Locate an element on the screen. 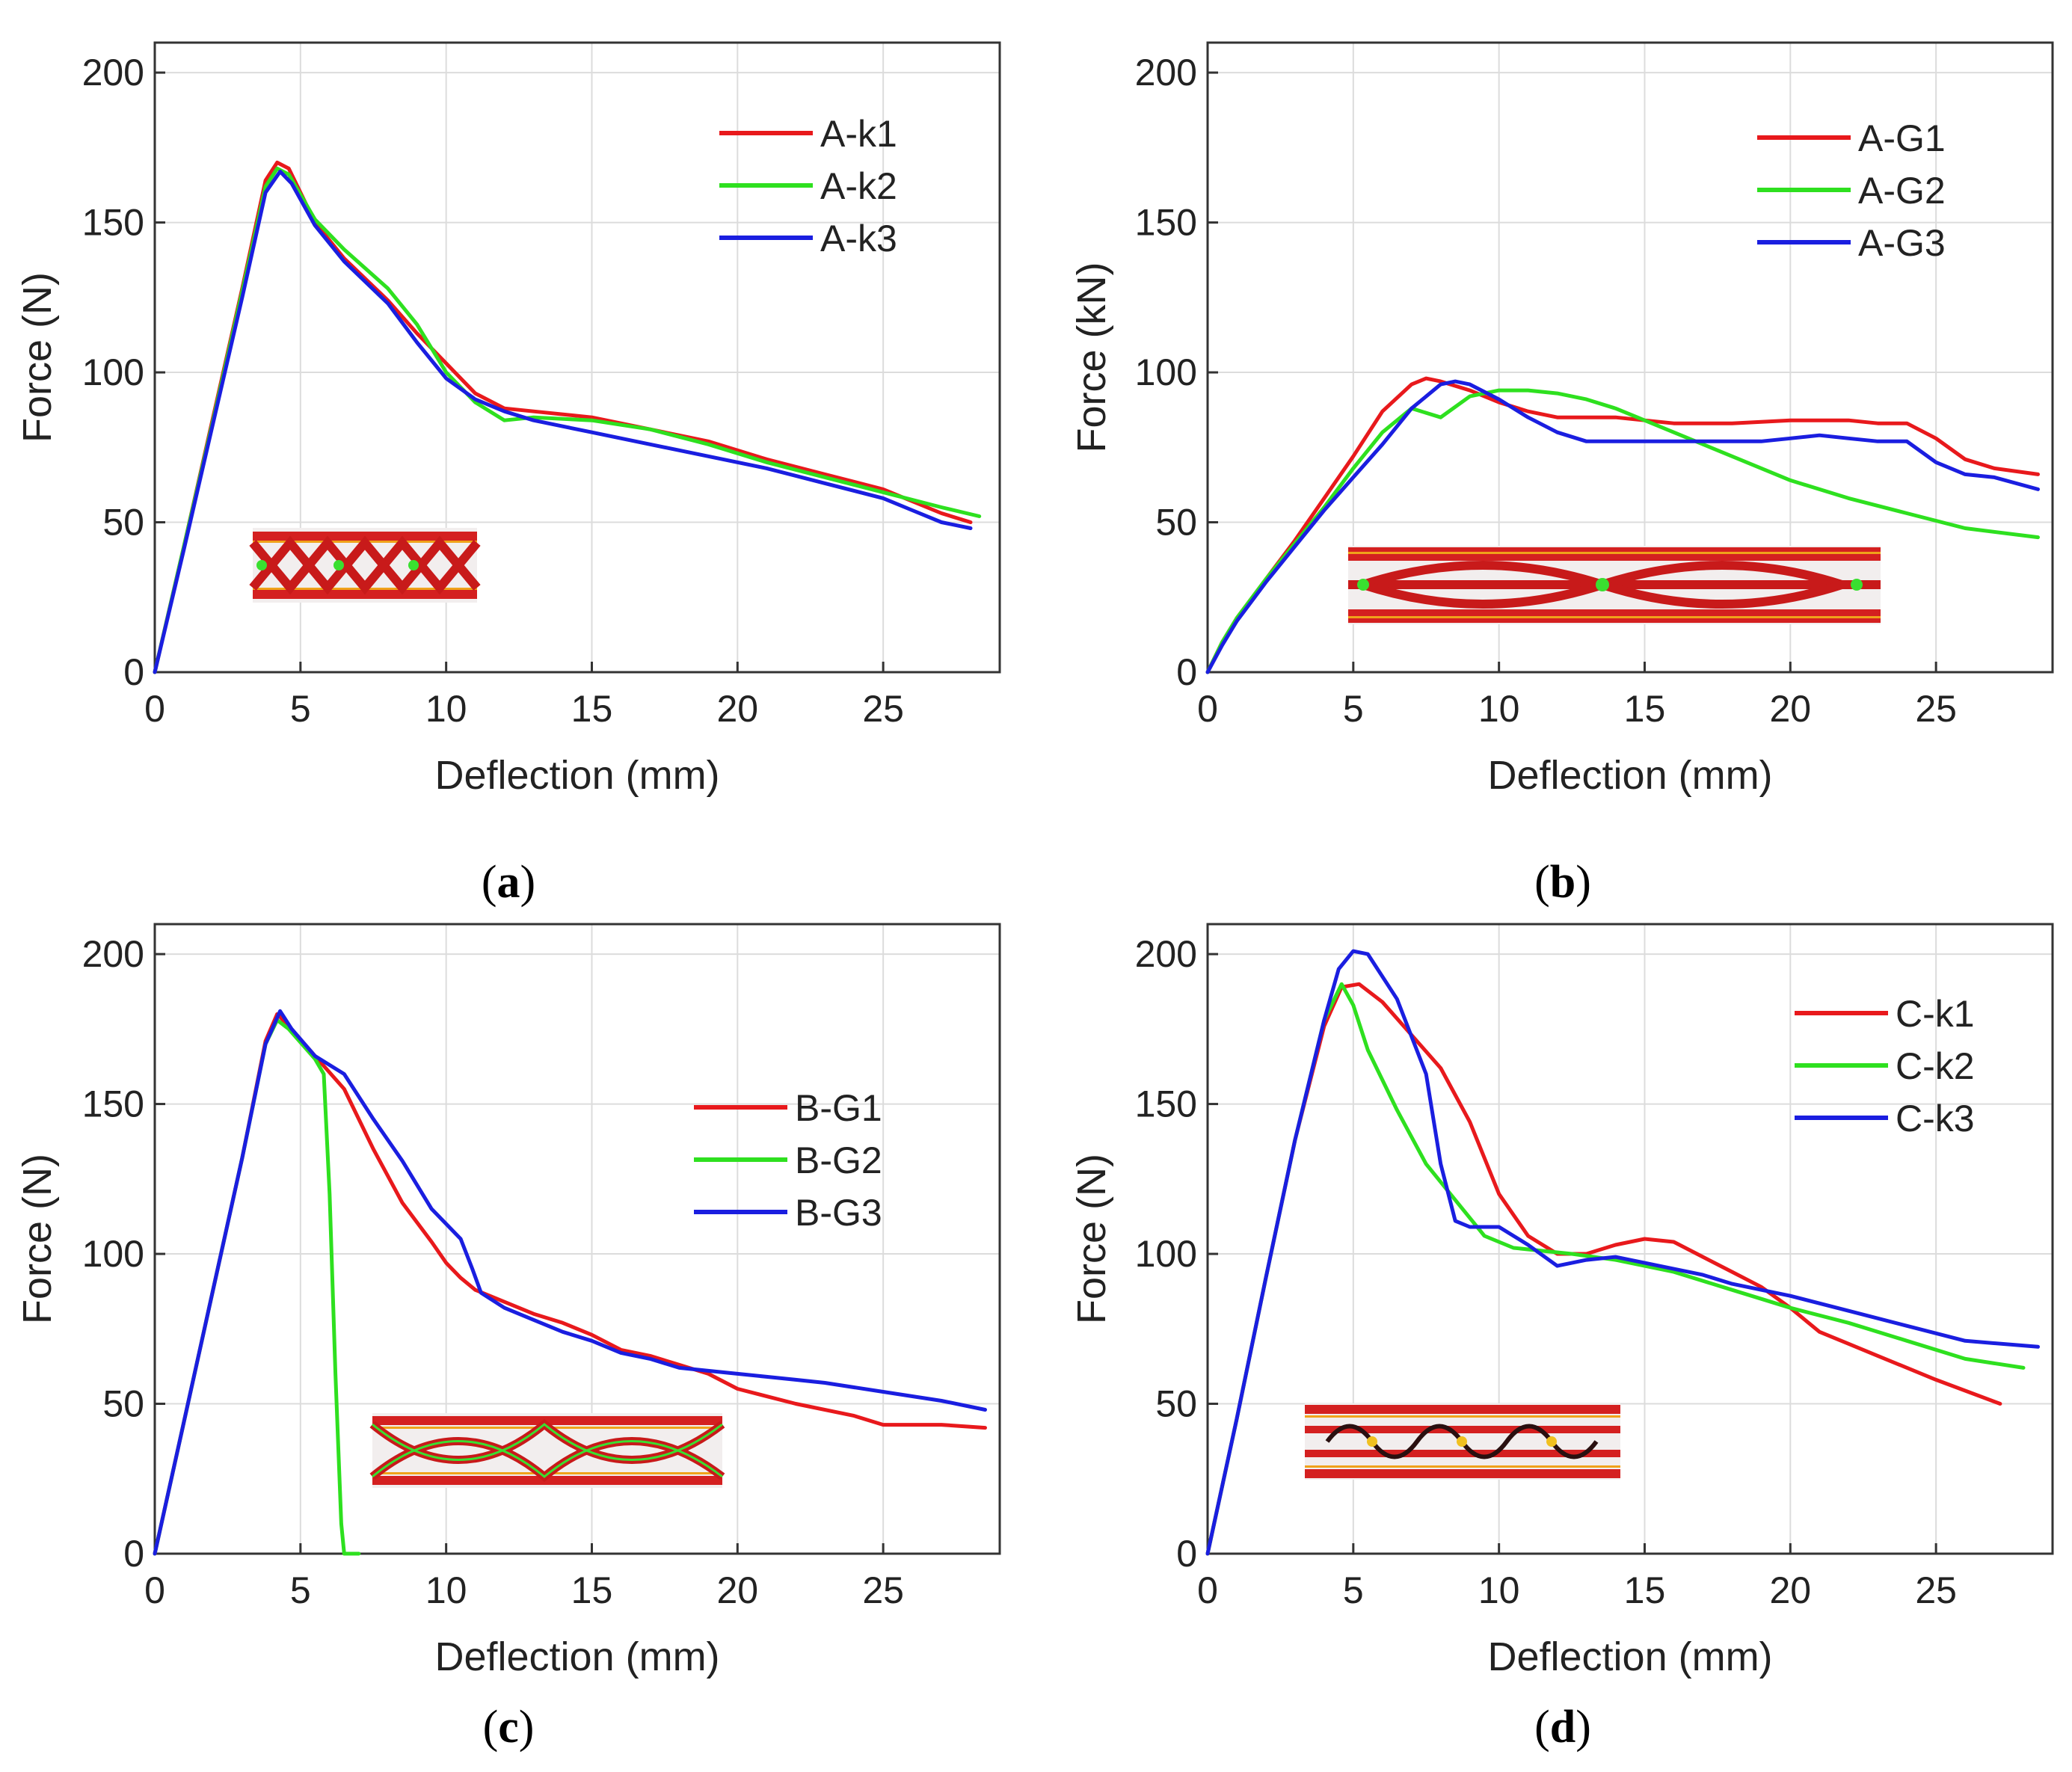 The image size is (2072, 1772). legend-label-a-k3: A-k3 is located at coordinates (858, 238).